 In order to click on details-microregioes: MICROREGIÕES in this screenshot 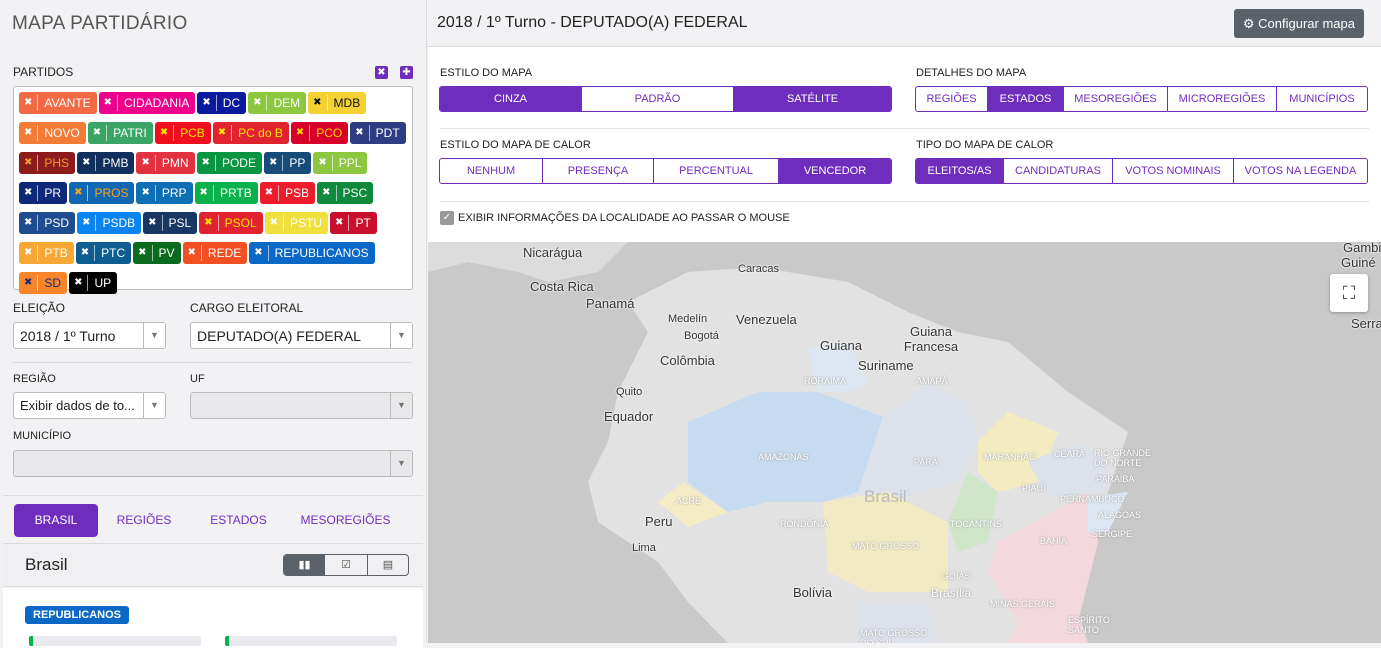, I will do `click(1222, 99)`.